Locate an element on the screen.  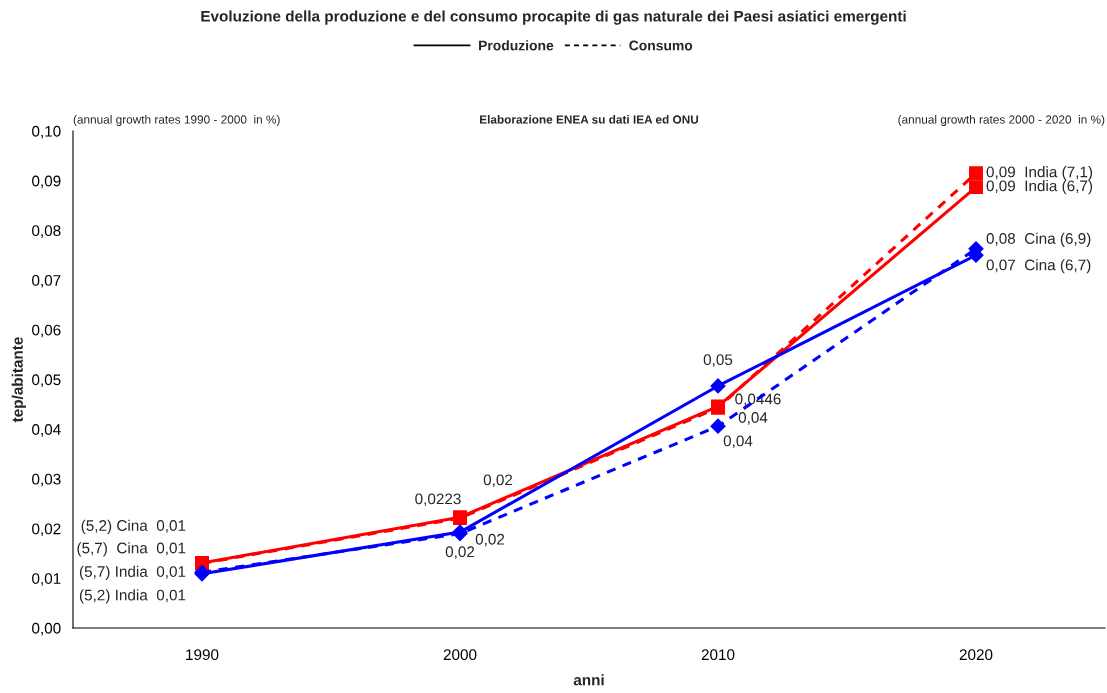
y-tick-label: 0,04 is located at coordinates (46, 430).